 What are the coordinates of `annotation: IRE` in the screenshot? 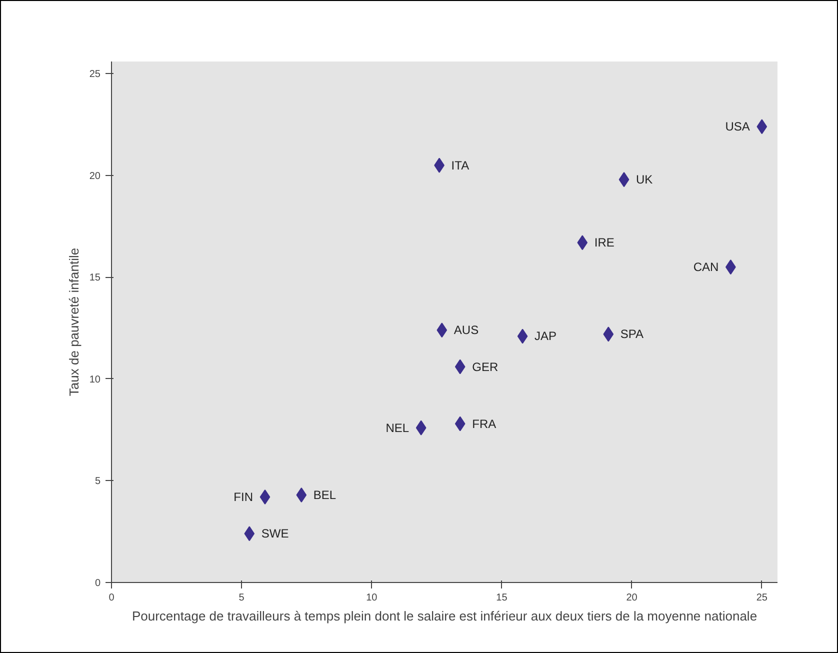 It's located at (604, 243).